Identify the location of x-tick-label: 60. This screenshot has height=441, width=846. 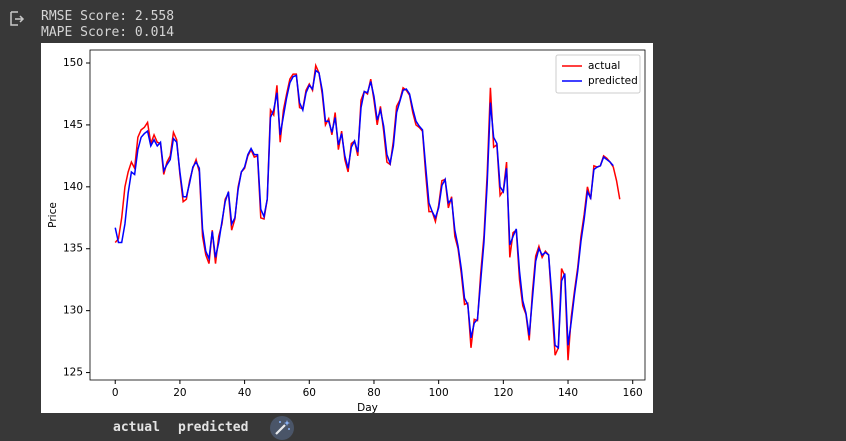
(309, 393).